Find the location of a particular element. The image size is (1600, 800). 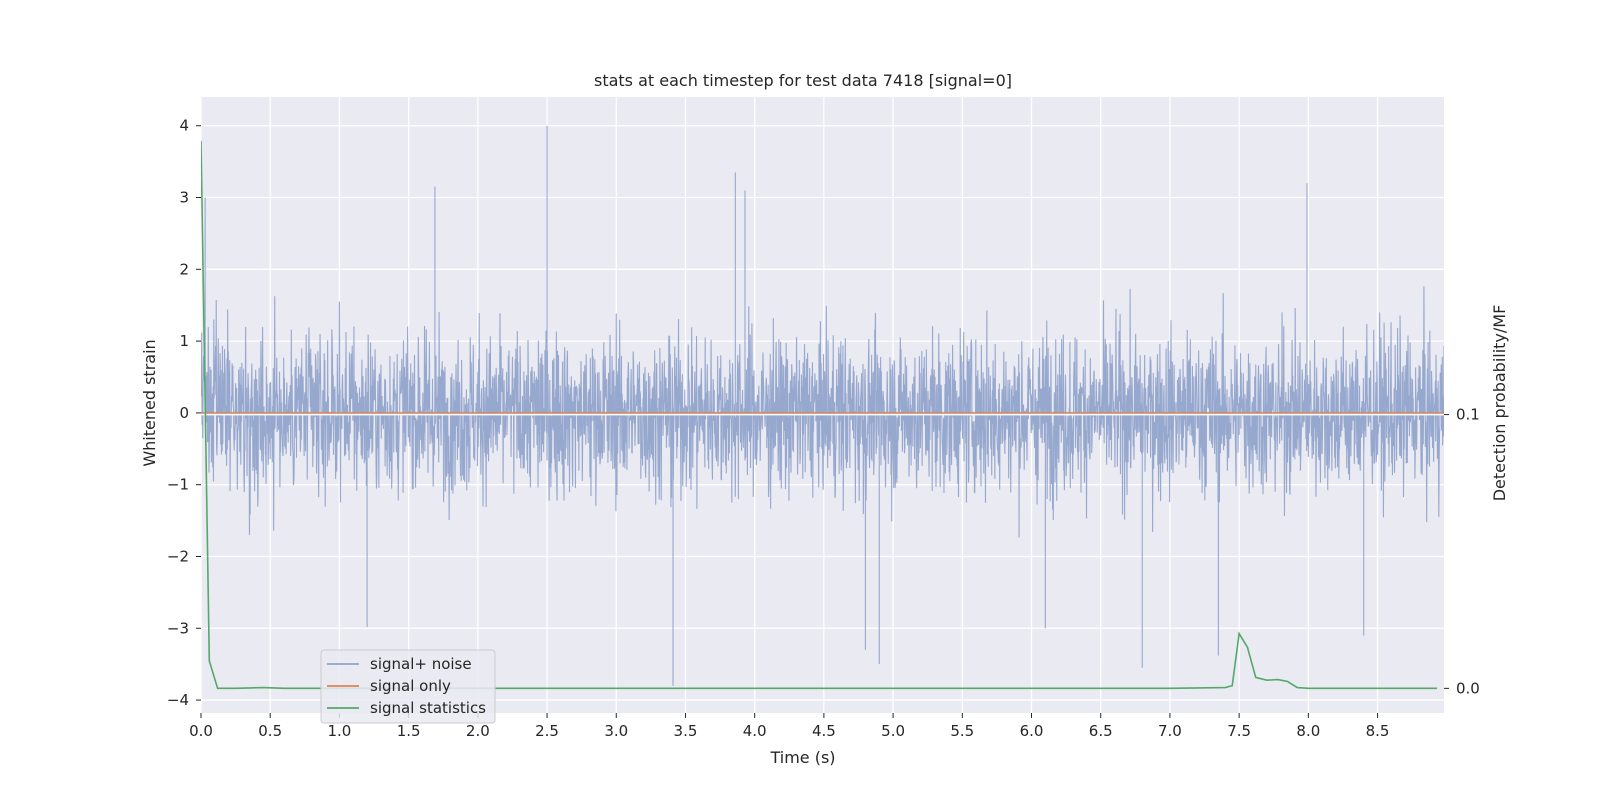

x-tick-label: 8.0 is located at coordinates (1308, 731).